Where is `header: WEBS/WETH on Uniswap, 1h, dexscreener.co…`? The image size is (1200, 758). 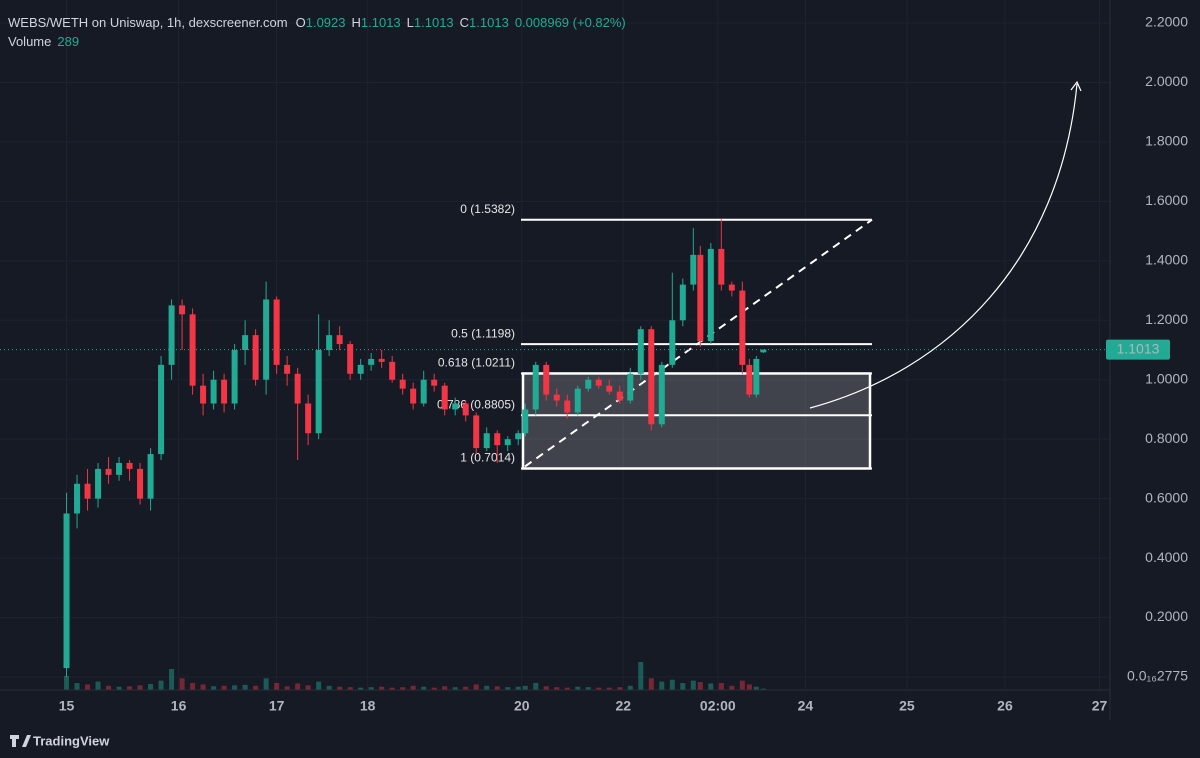
header: WEBS/WETH on Uniswap, 1h, dexscreener.co… is located at coordinates (317, 22).